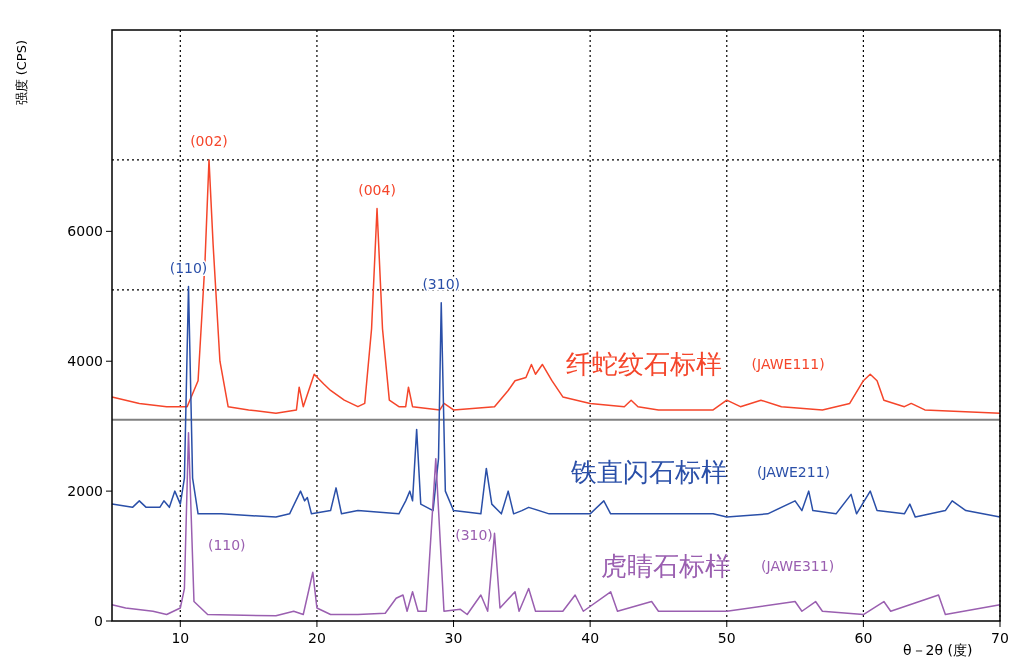 This screenshot has height=659, width=1015. I want to click on y-tick-label: 6000, so click(85, 231).